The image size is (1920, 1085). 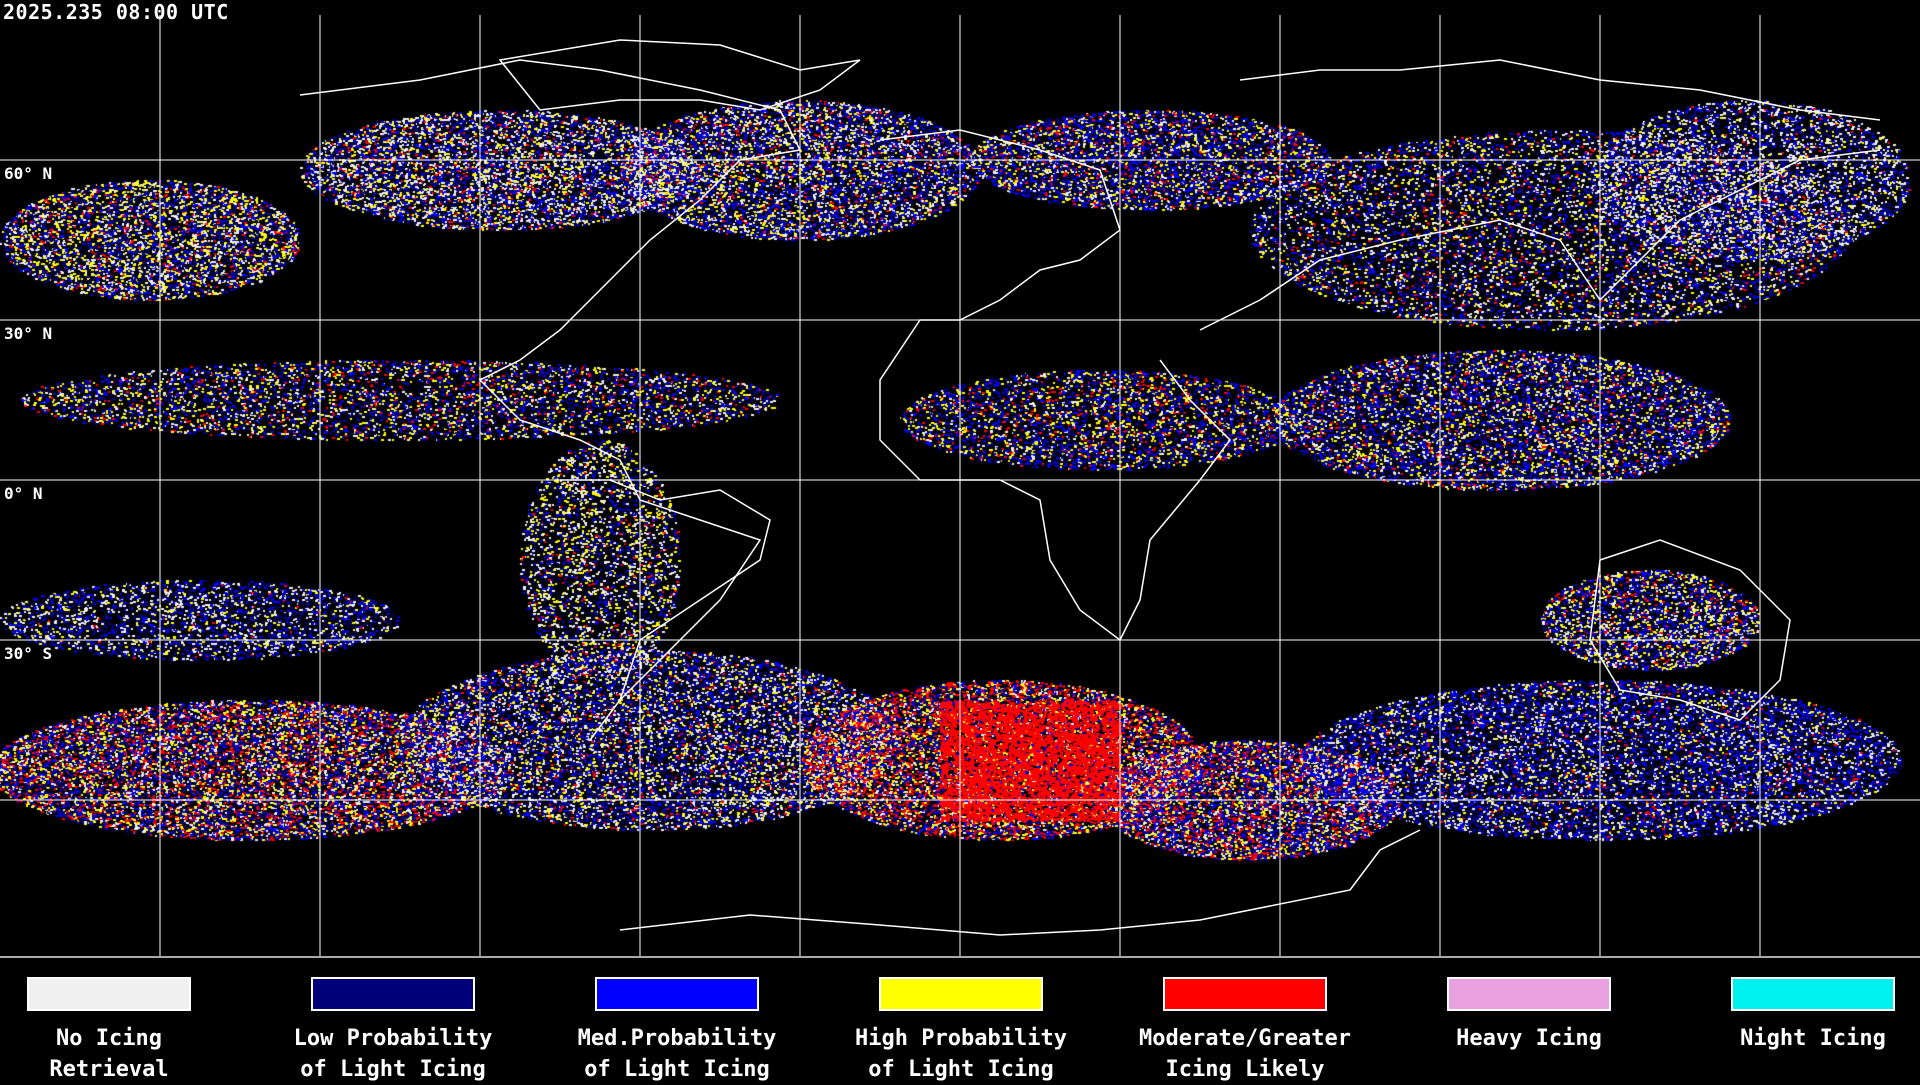 What do you see at coordinates (393, 1054) in the screenshot?
I see `legend-label: Low Probability of Light Icing` at bounding box center [393, 1054].